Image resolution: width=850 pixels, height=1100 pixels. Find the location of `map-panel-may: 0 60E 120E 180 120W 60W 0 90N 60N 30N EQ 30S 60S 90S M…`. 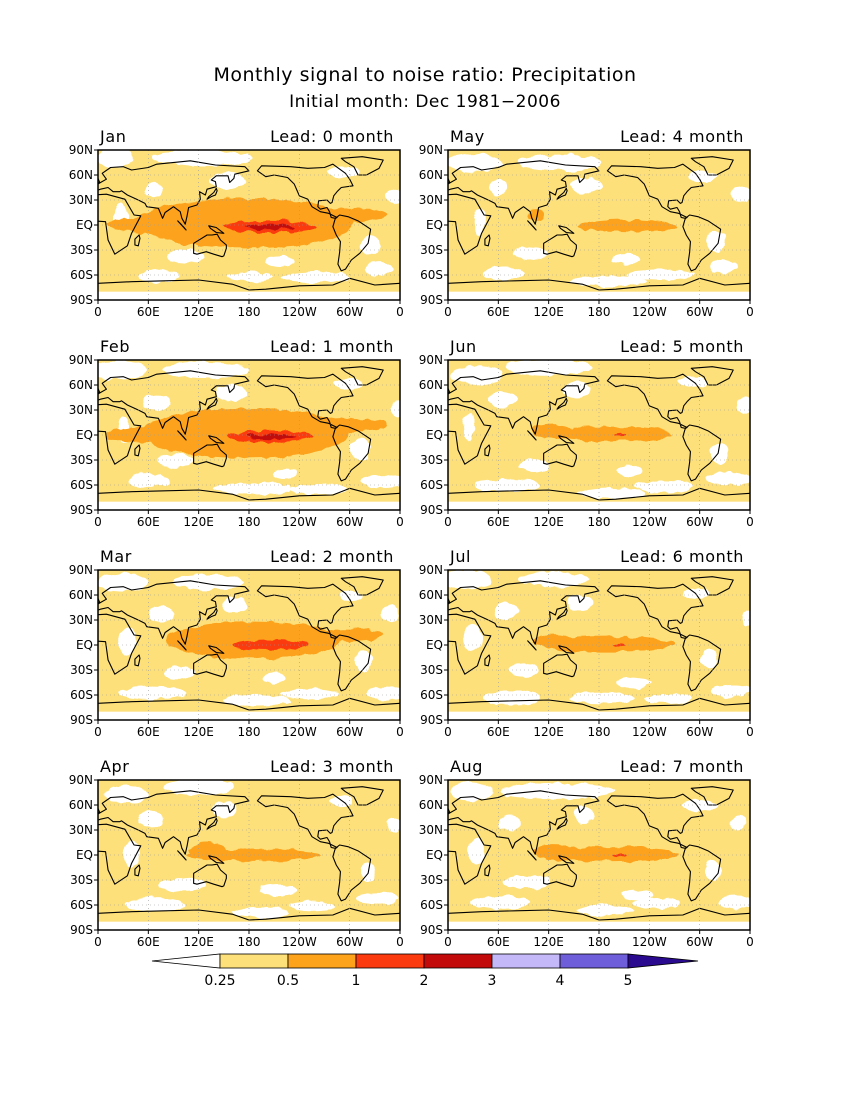

map-panel-may: 0 60E 120E 180 120W 60W 0 90N 60N 30N EQ 30S 60S 90S M… is located at coordinates (586, 223).